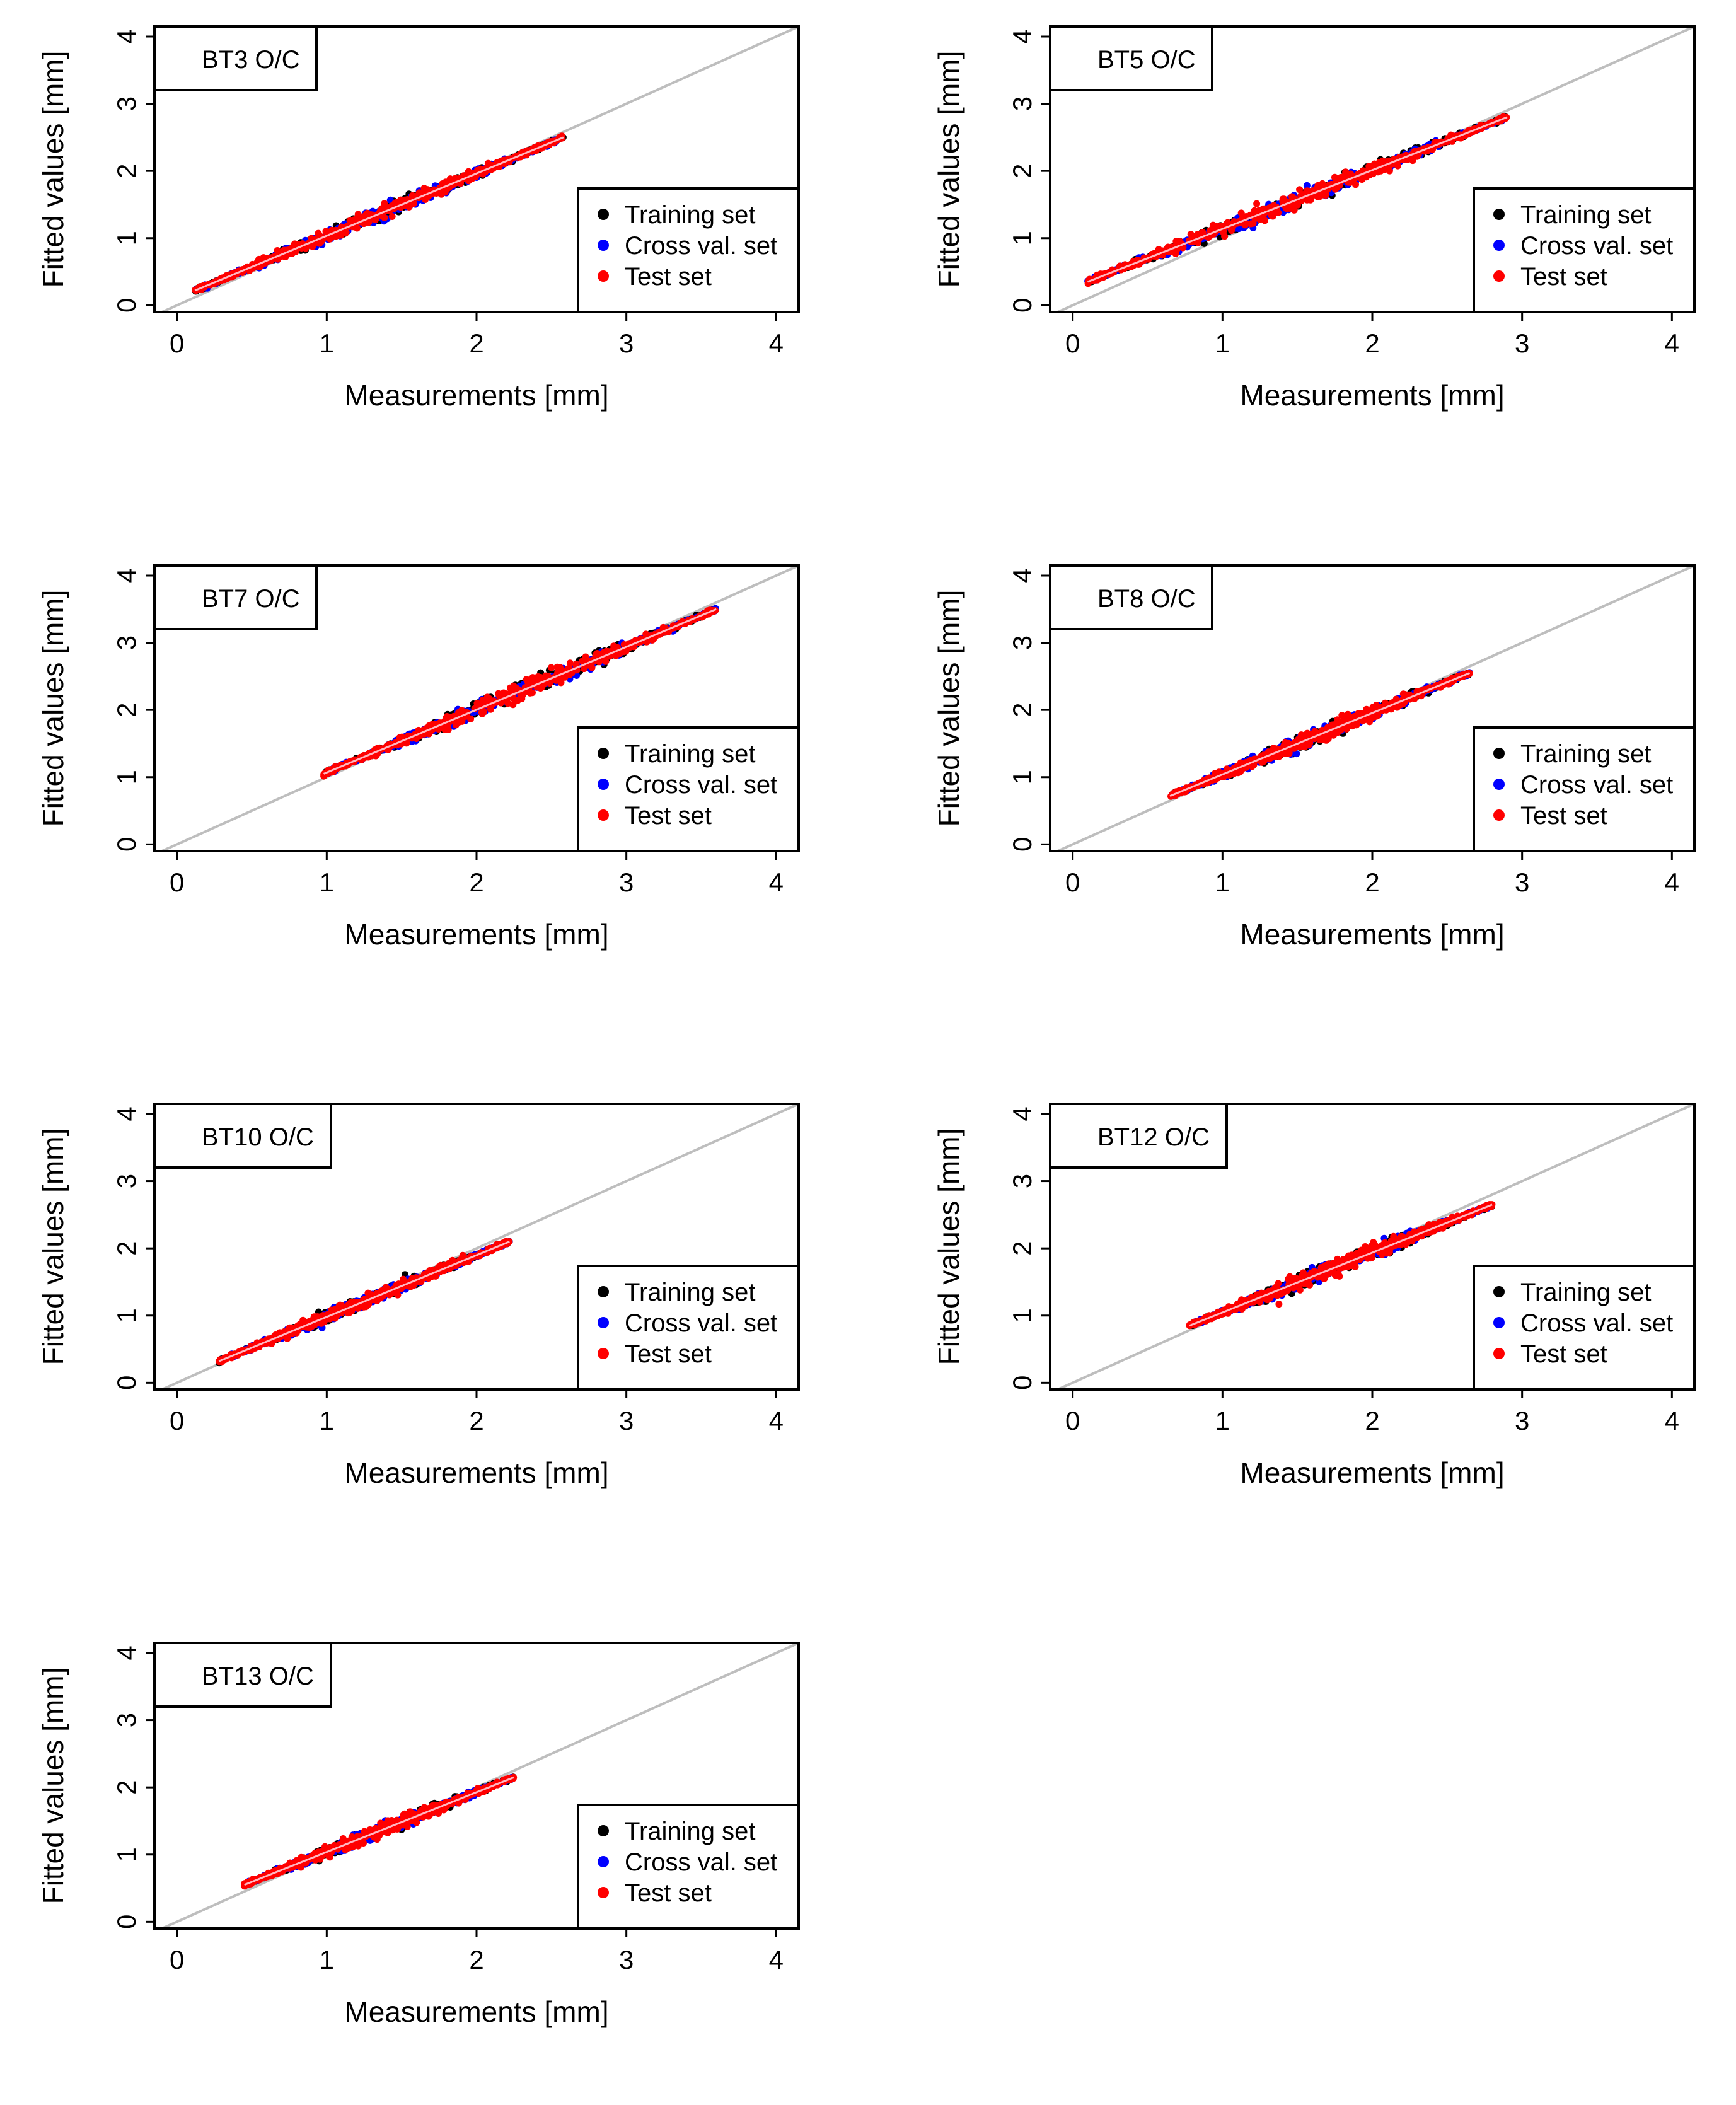  I want to click on cross-val-point, so click(1297, 754).